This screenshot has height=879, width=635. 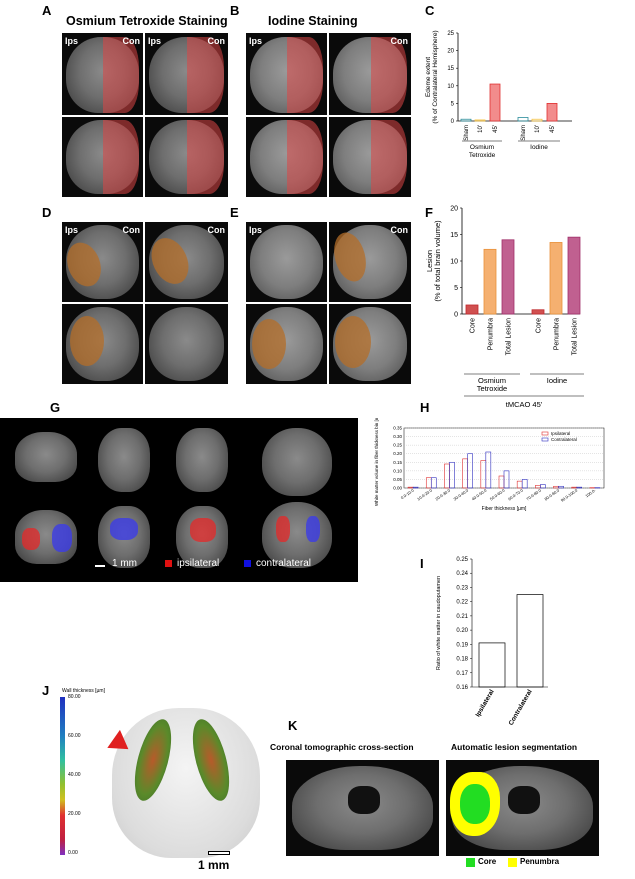 What do you see at coordinates (515, 494) in the screenshot?
I see `h-xtick-label: 60.0-70.0` at bounding box center [515, 494].